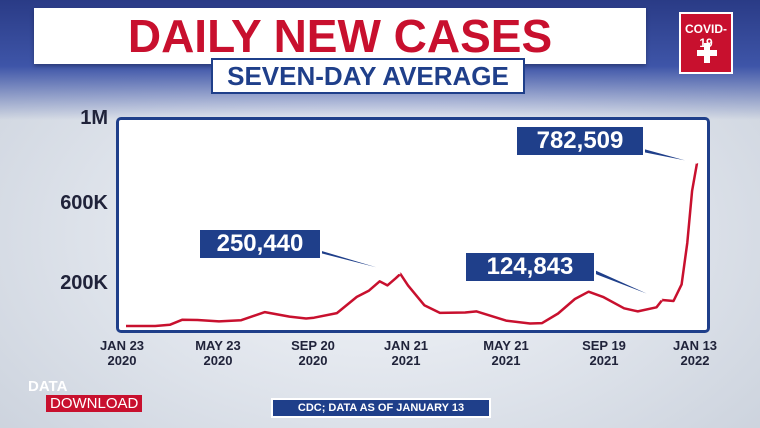 The height and width of the screenshot is (428, 760). I want to click on brand-line1: DATA, so click(48, 386).